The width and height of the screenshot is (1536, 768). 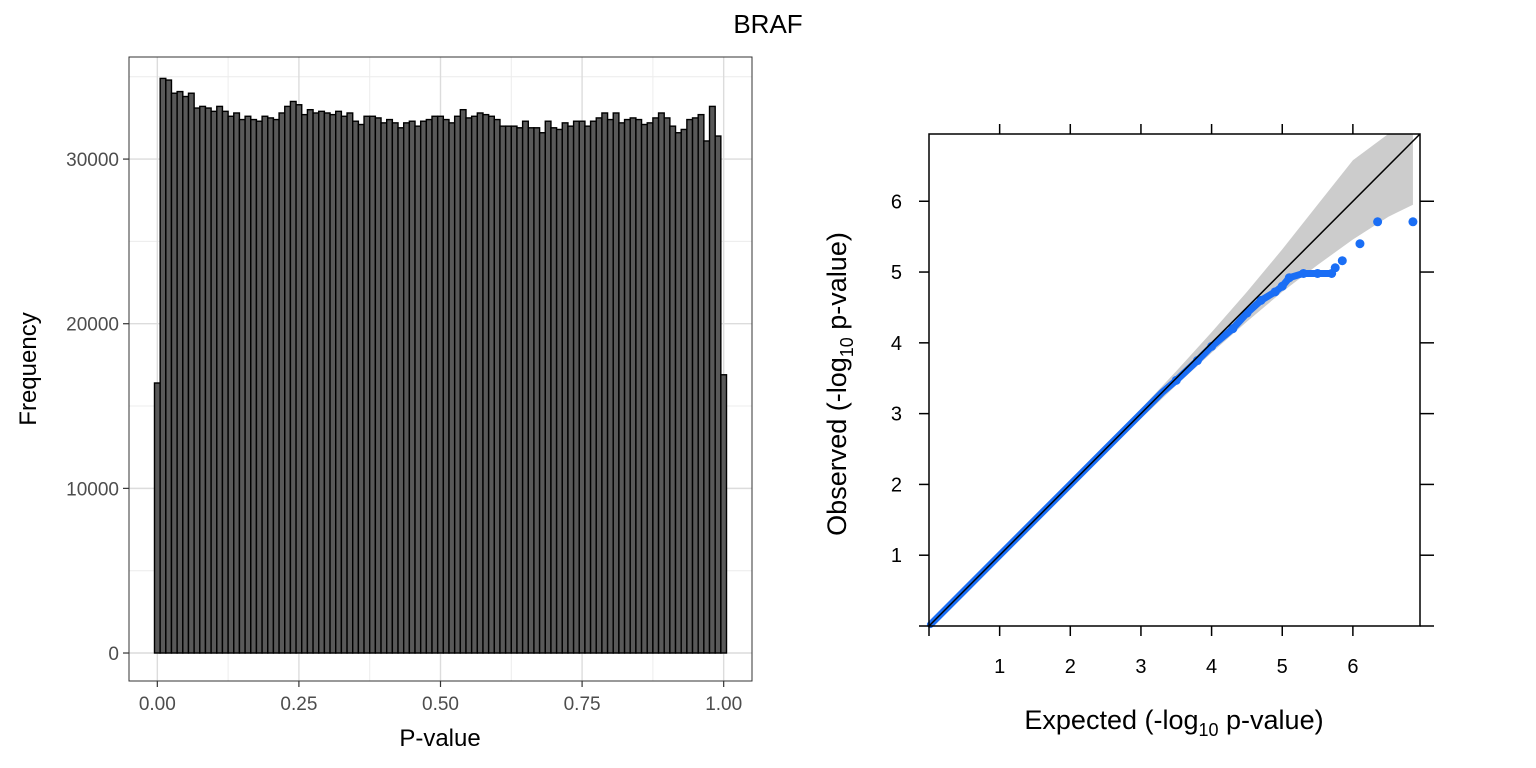 What do you see at coordinates (1271, 720) in the screenshot?
I see `qq-x-label-part2: p-value)` at bounding box center [1271, 720].